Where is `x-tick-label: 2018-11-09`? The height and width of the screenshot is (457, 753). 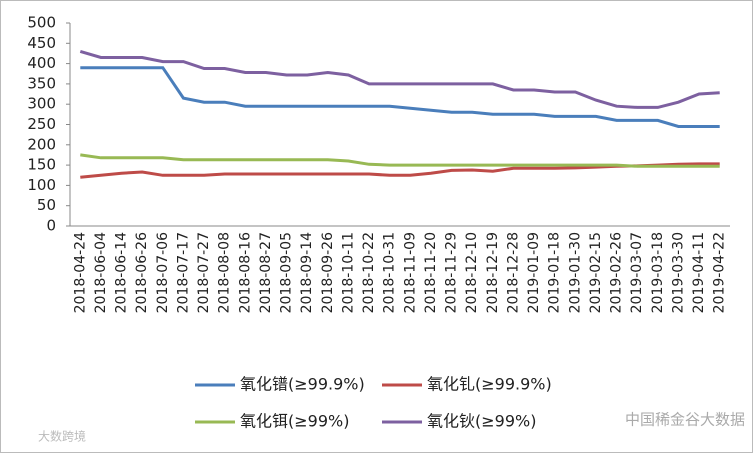 x-tick-label: 2018-11-09 is located at coordinates (410, 272).